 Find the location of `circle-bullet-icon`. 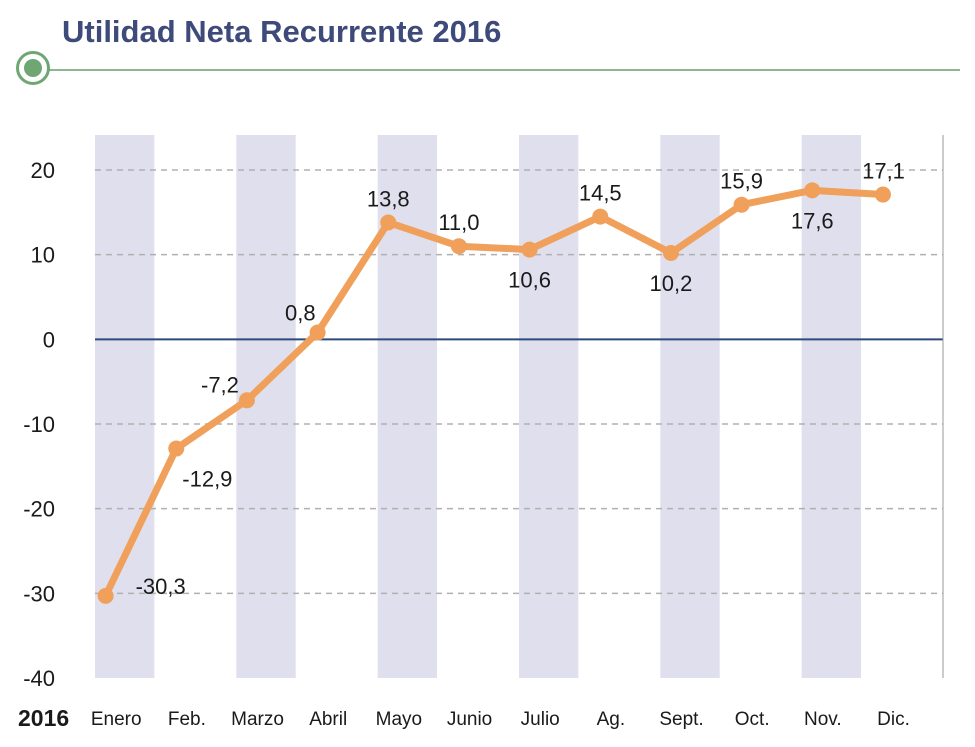

circle-bullet-icon is located at coordinates (33, 68).